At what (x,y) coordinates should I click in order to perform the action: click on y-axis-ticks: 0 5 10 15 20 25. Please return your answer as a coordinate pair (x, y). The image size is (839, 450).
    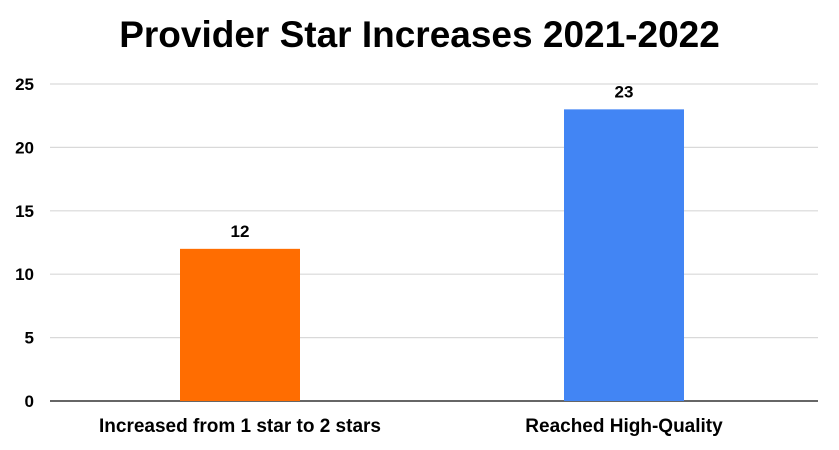
    Looking at the image, I should click on (24, 243).